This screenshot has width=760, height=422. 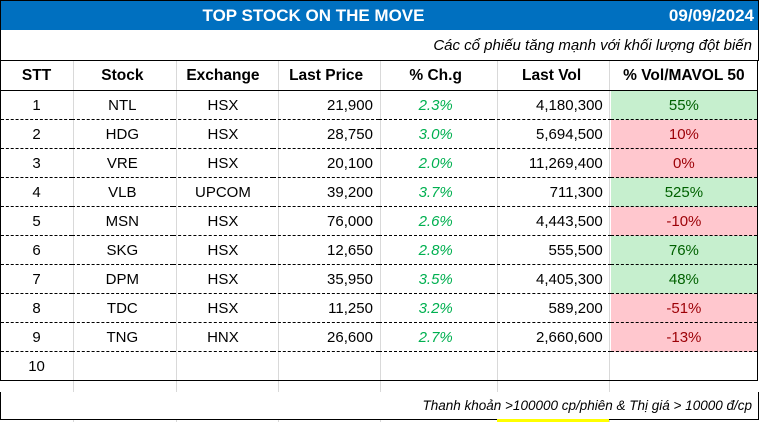 I want to click on cell-exchange, so click(x=223, y=366).